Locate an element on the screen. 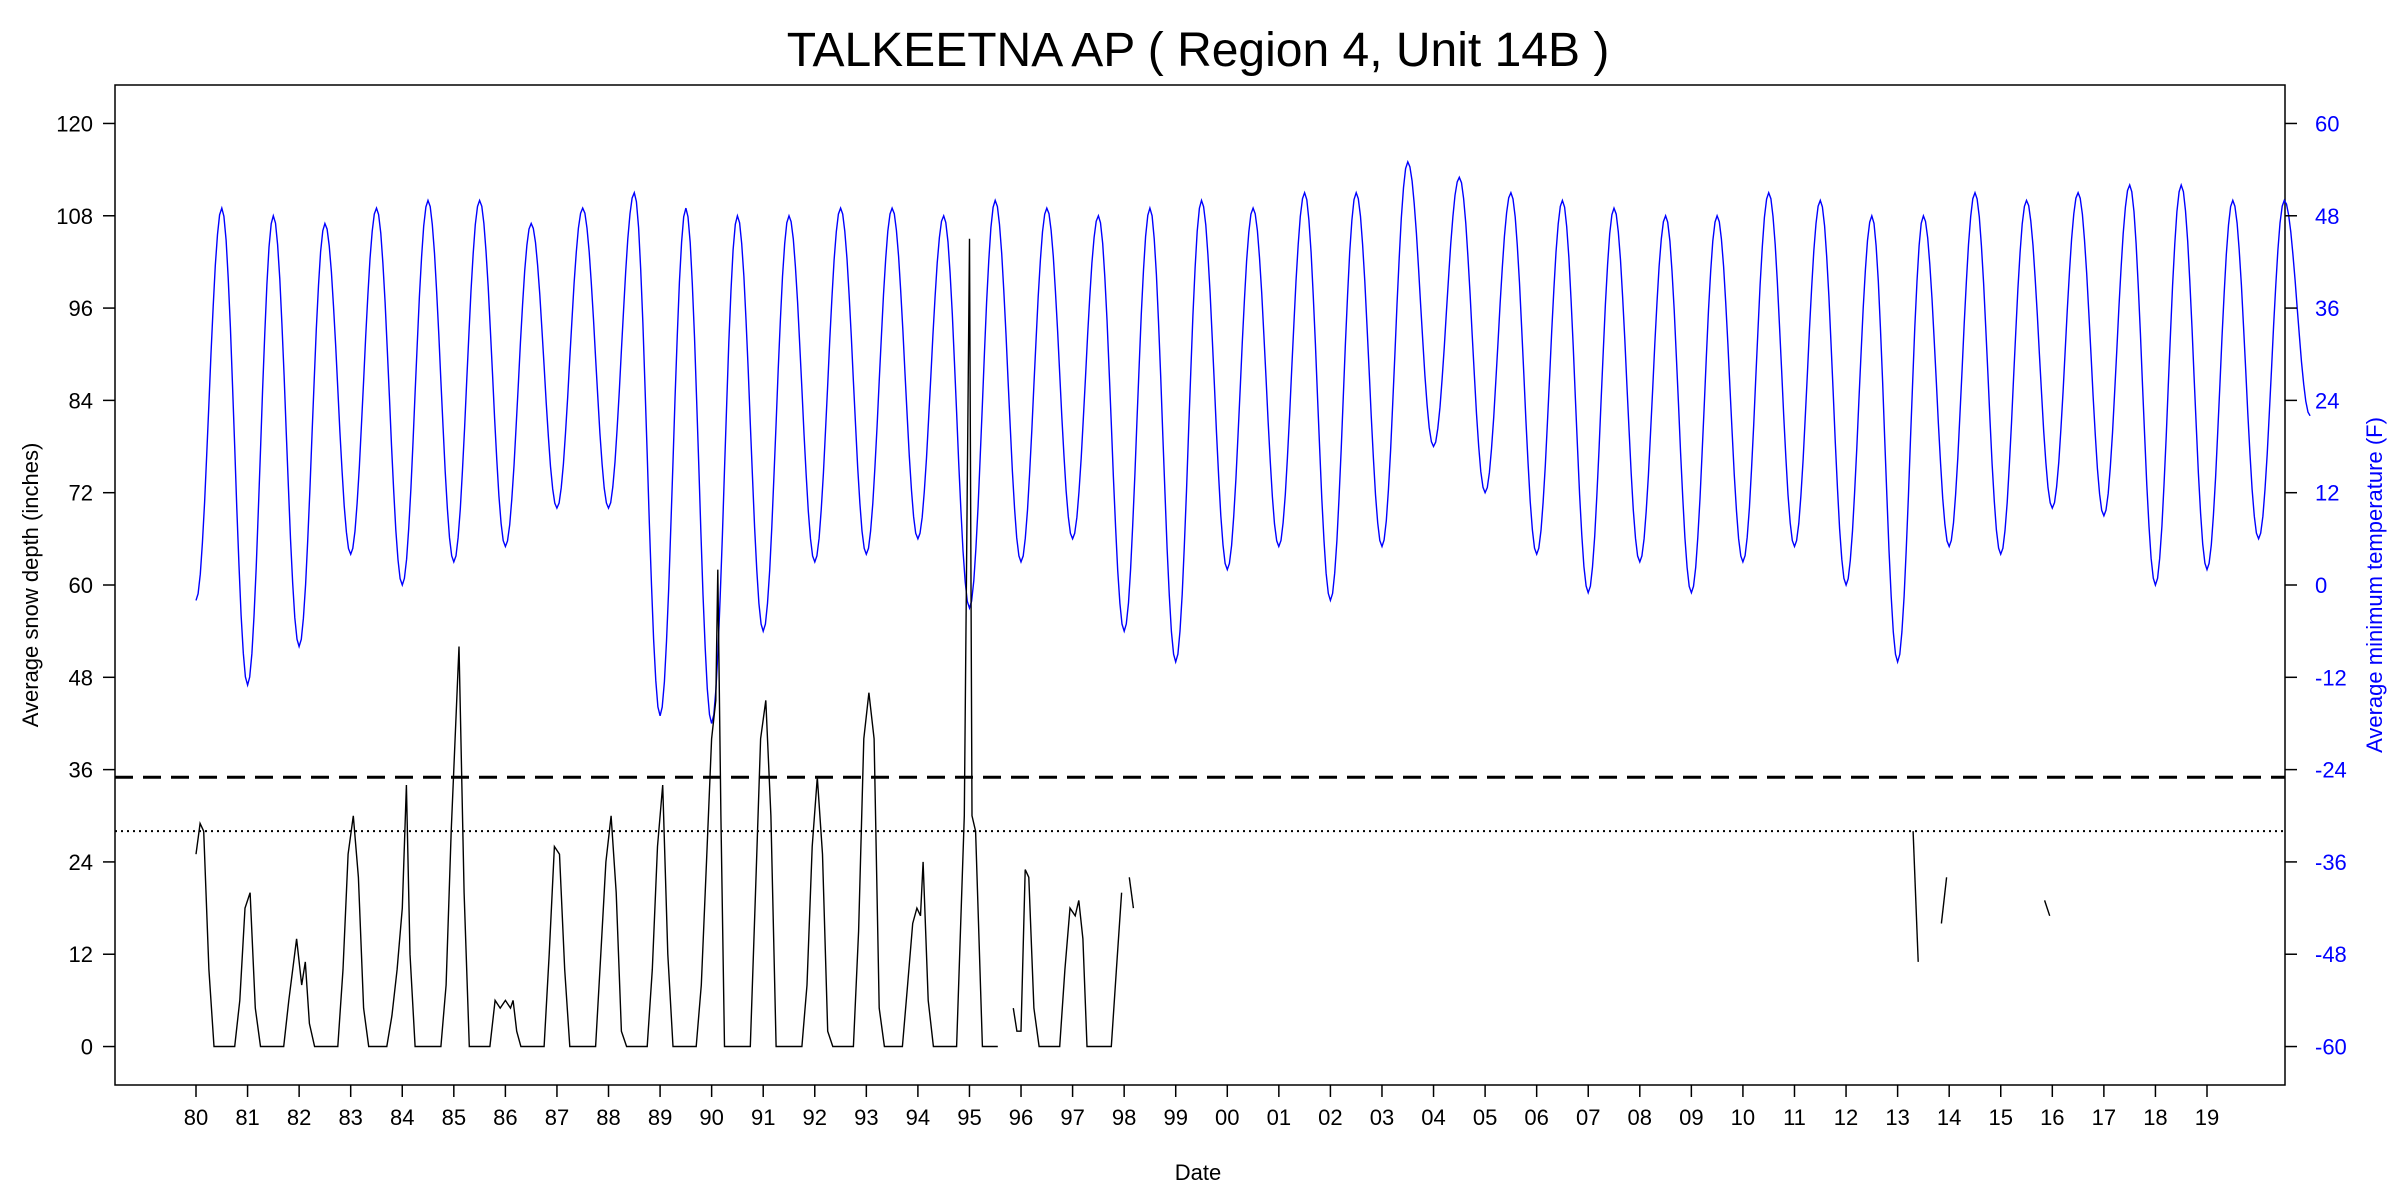 Image resolution: width=2400 pixels, height=1200 pixels. left-y-tick-label: 84 is located at coordinates (81, 400).